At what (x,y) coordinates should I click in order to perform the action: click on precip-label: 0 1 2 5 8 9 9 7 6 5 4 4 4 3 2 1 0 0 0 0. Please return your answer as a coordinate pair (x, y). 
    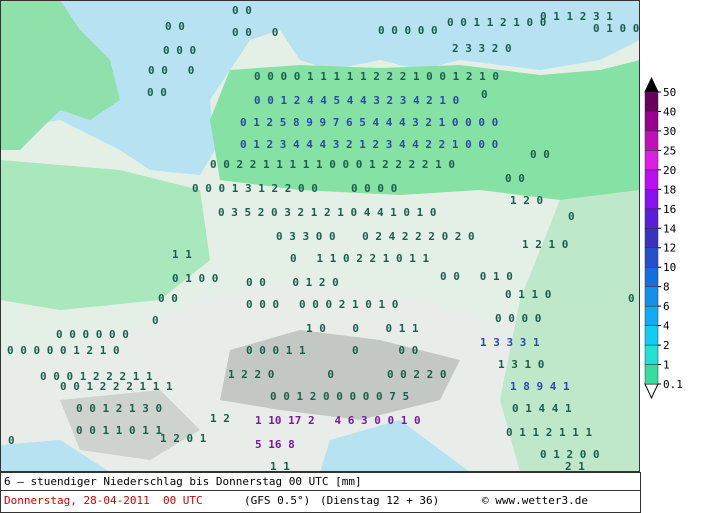
    Looking at the image, I should click on (369, 122).